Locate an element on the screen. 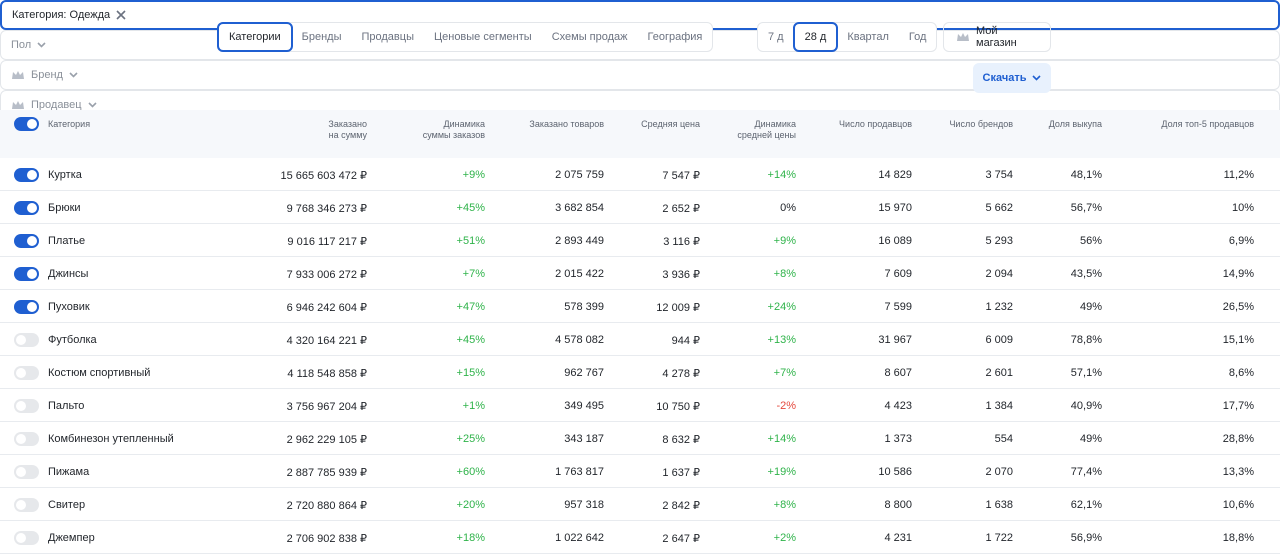  category-name: Платье is located at coordinates (67, 241).